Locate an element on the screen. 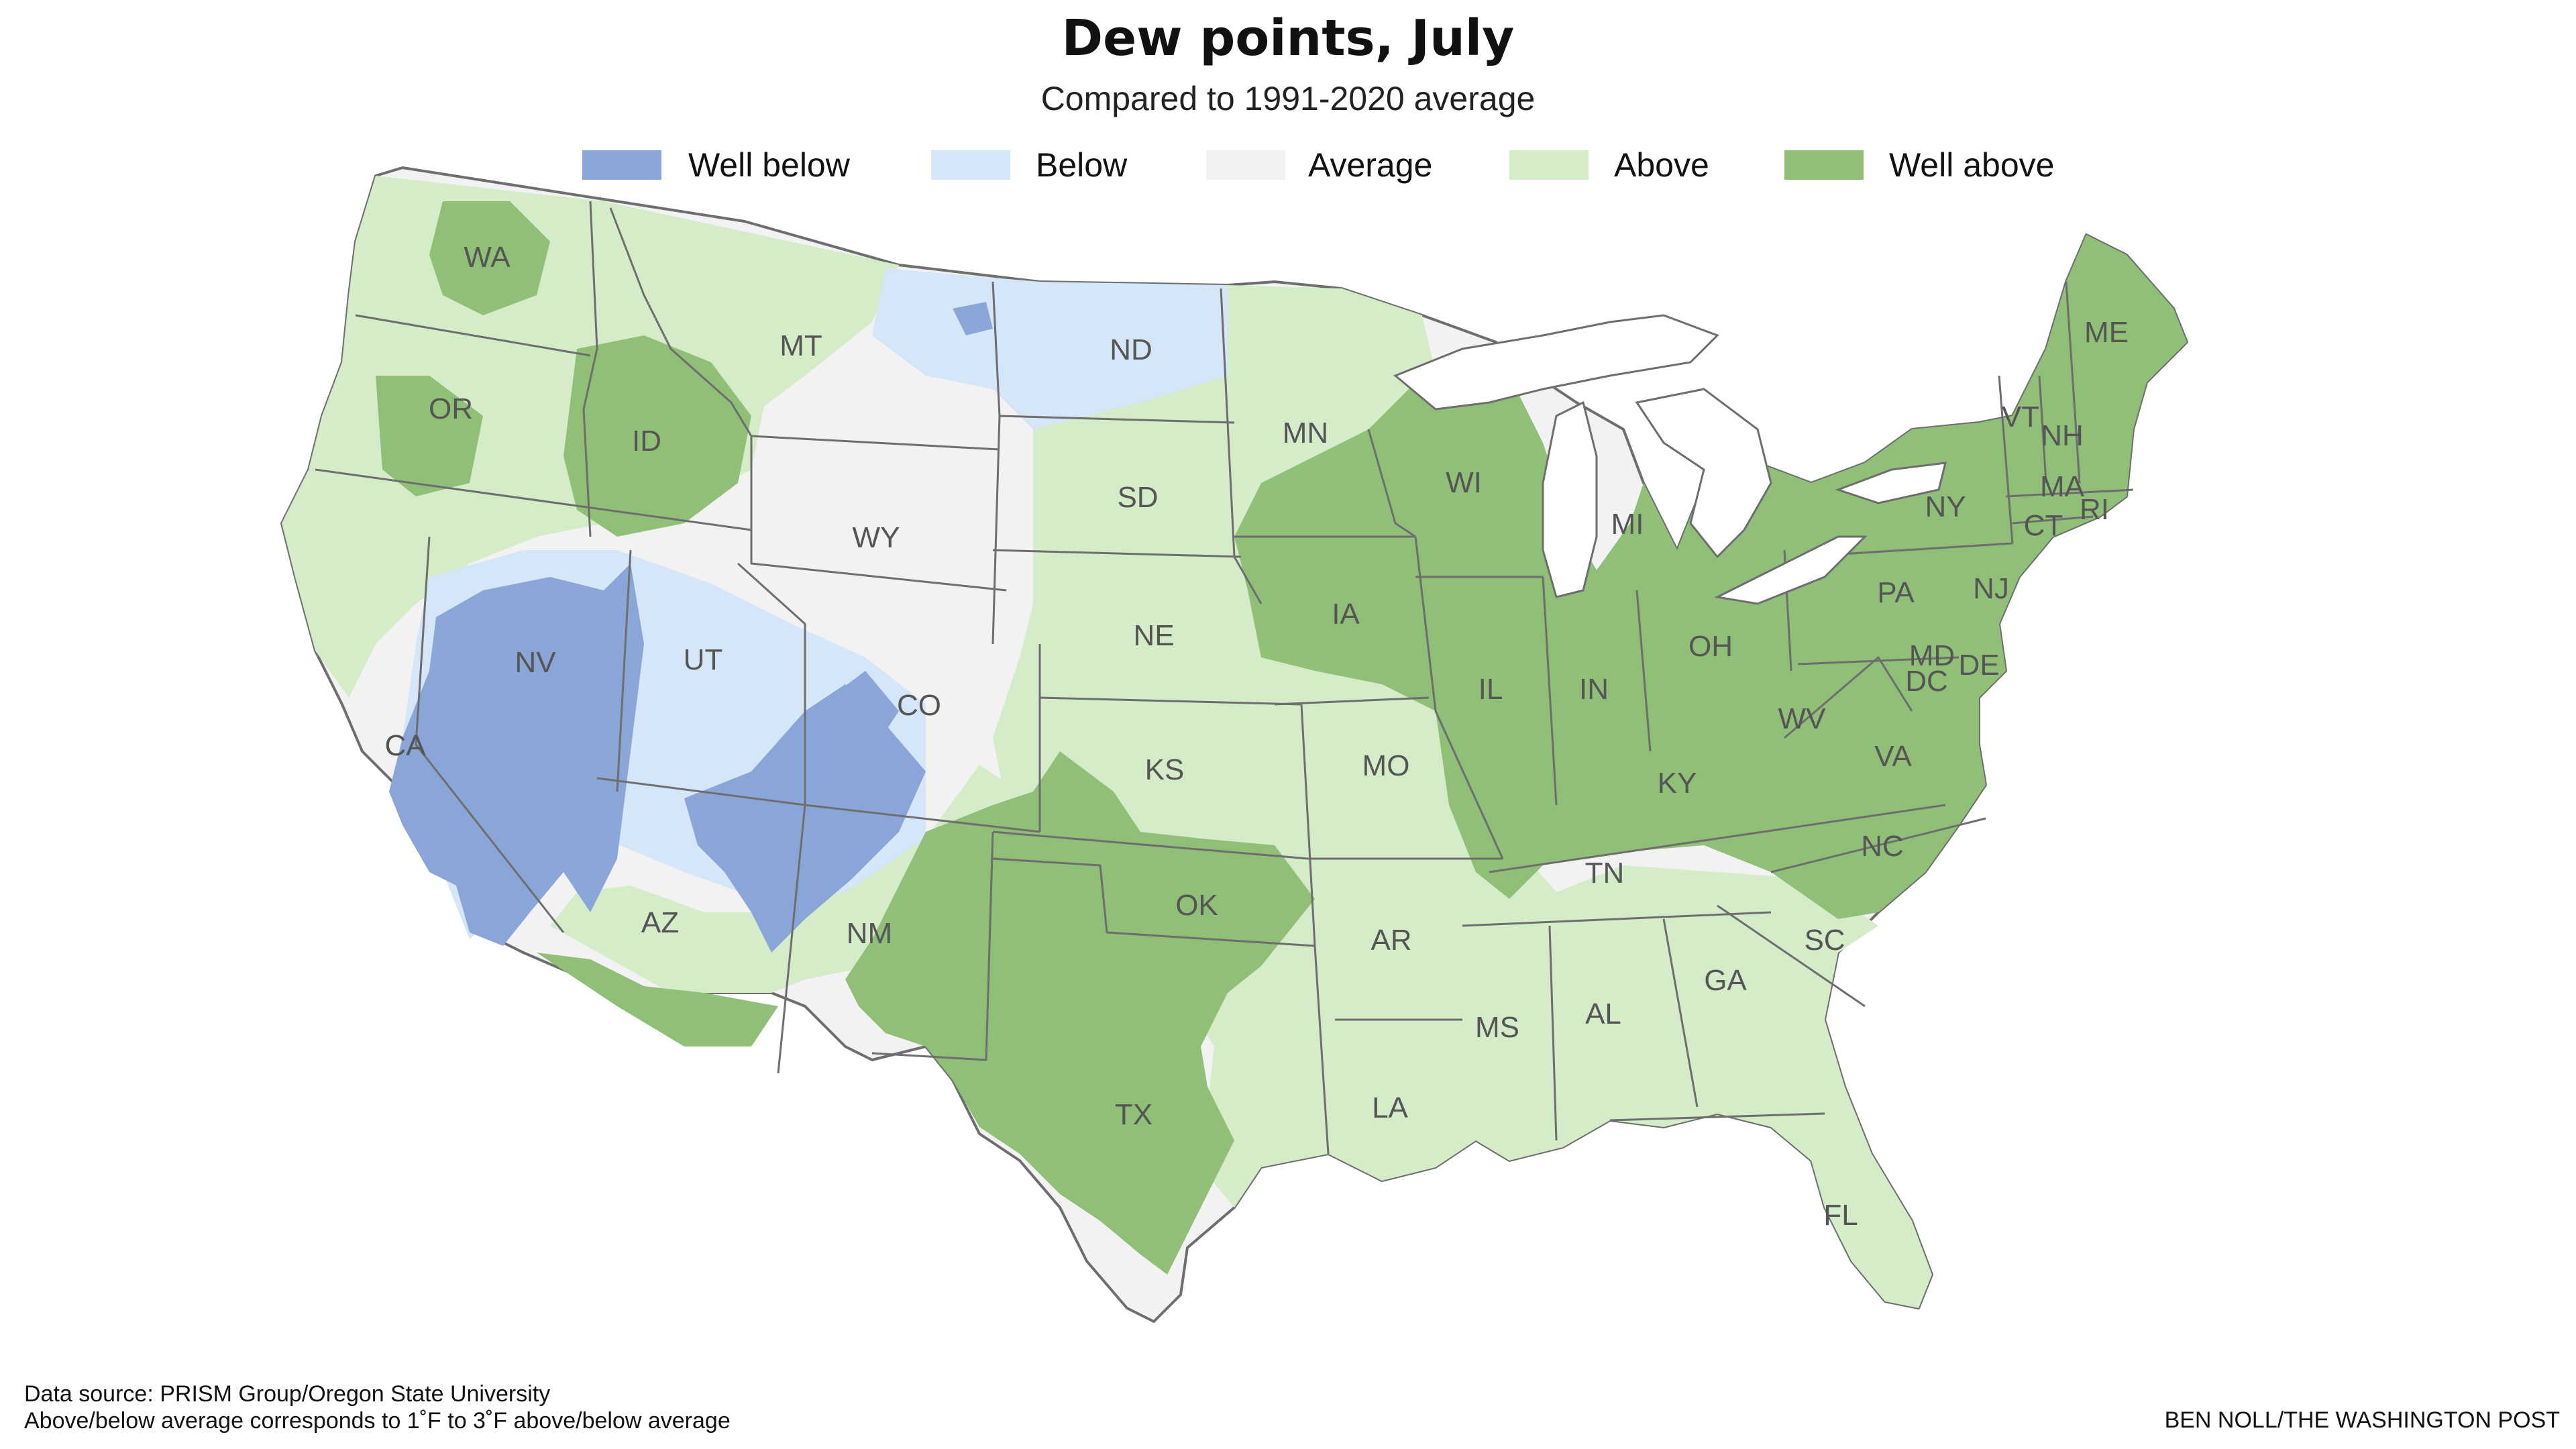 This screenshot has height=1449, width=2576. state-label-in: IN is located at coordinates (1594, 689).